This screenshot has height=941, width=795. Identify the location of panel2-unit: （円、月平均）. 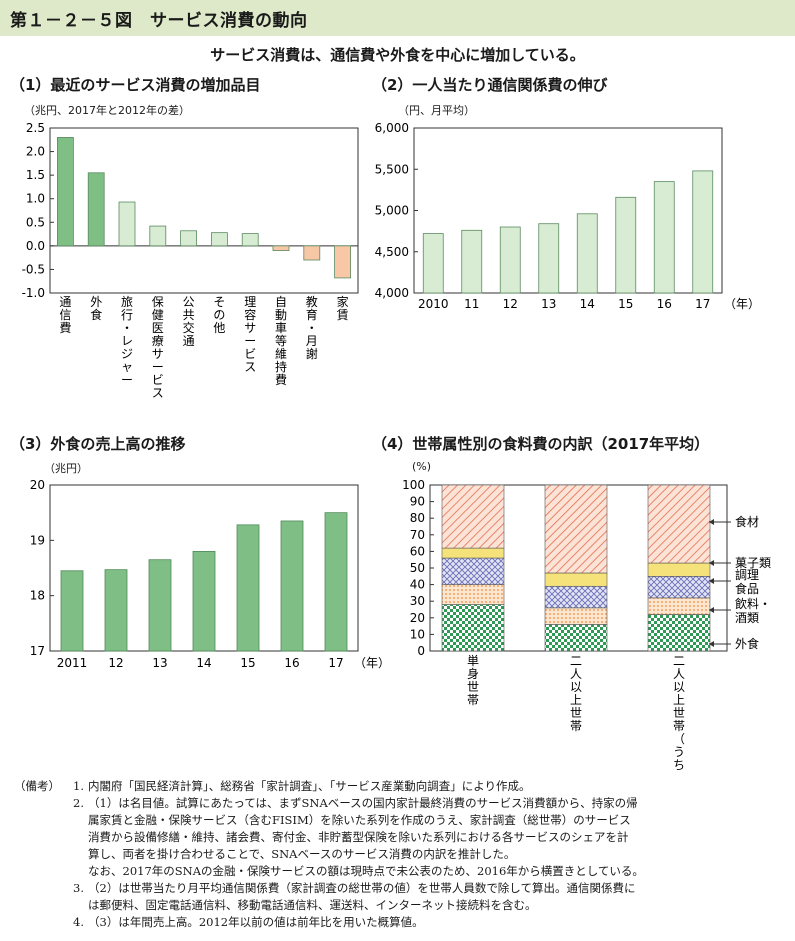
(436, 110).